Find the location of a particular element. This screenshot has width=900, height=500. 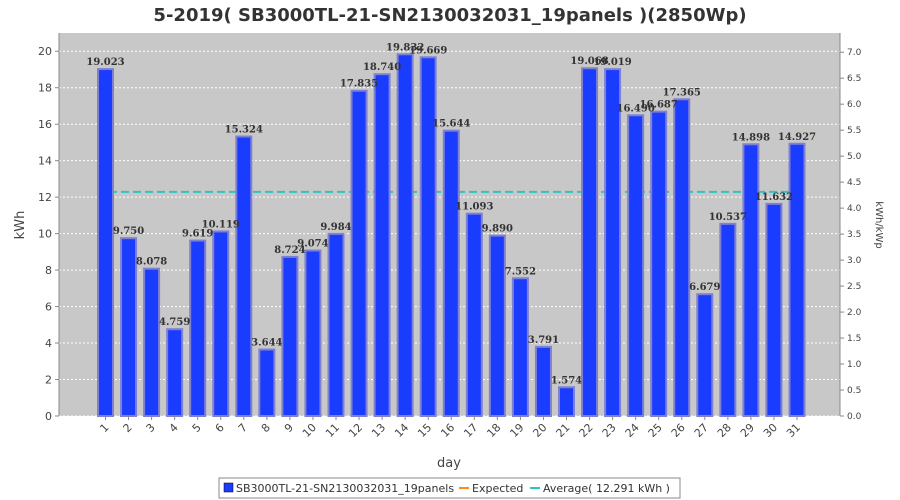

x-tick-label: 7 is located at coordinates (243, 428).